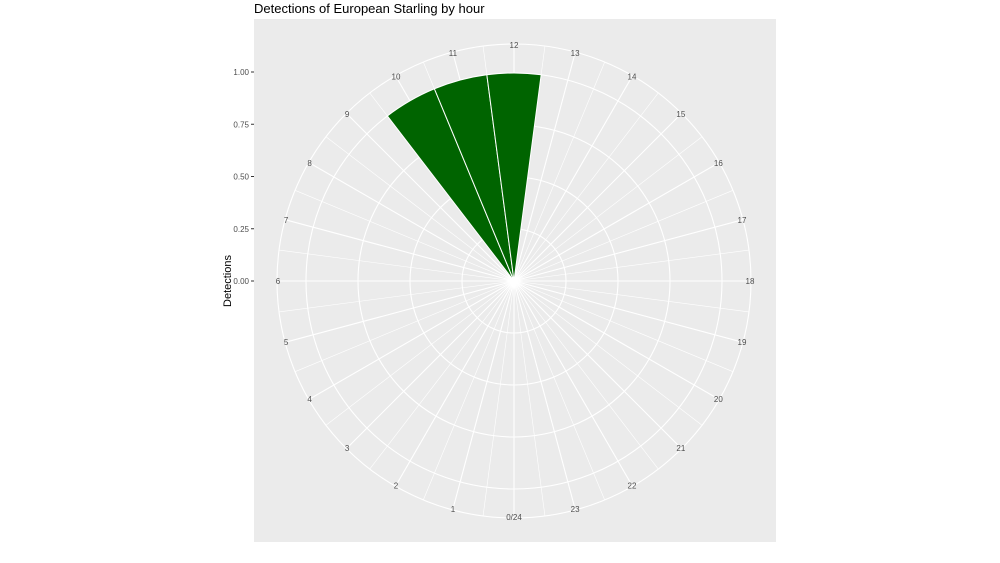 This screenshot has height=563, width=1000. I want to click on hour-label: 1, so click(453, 509).